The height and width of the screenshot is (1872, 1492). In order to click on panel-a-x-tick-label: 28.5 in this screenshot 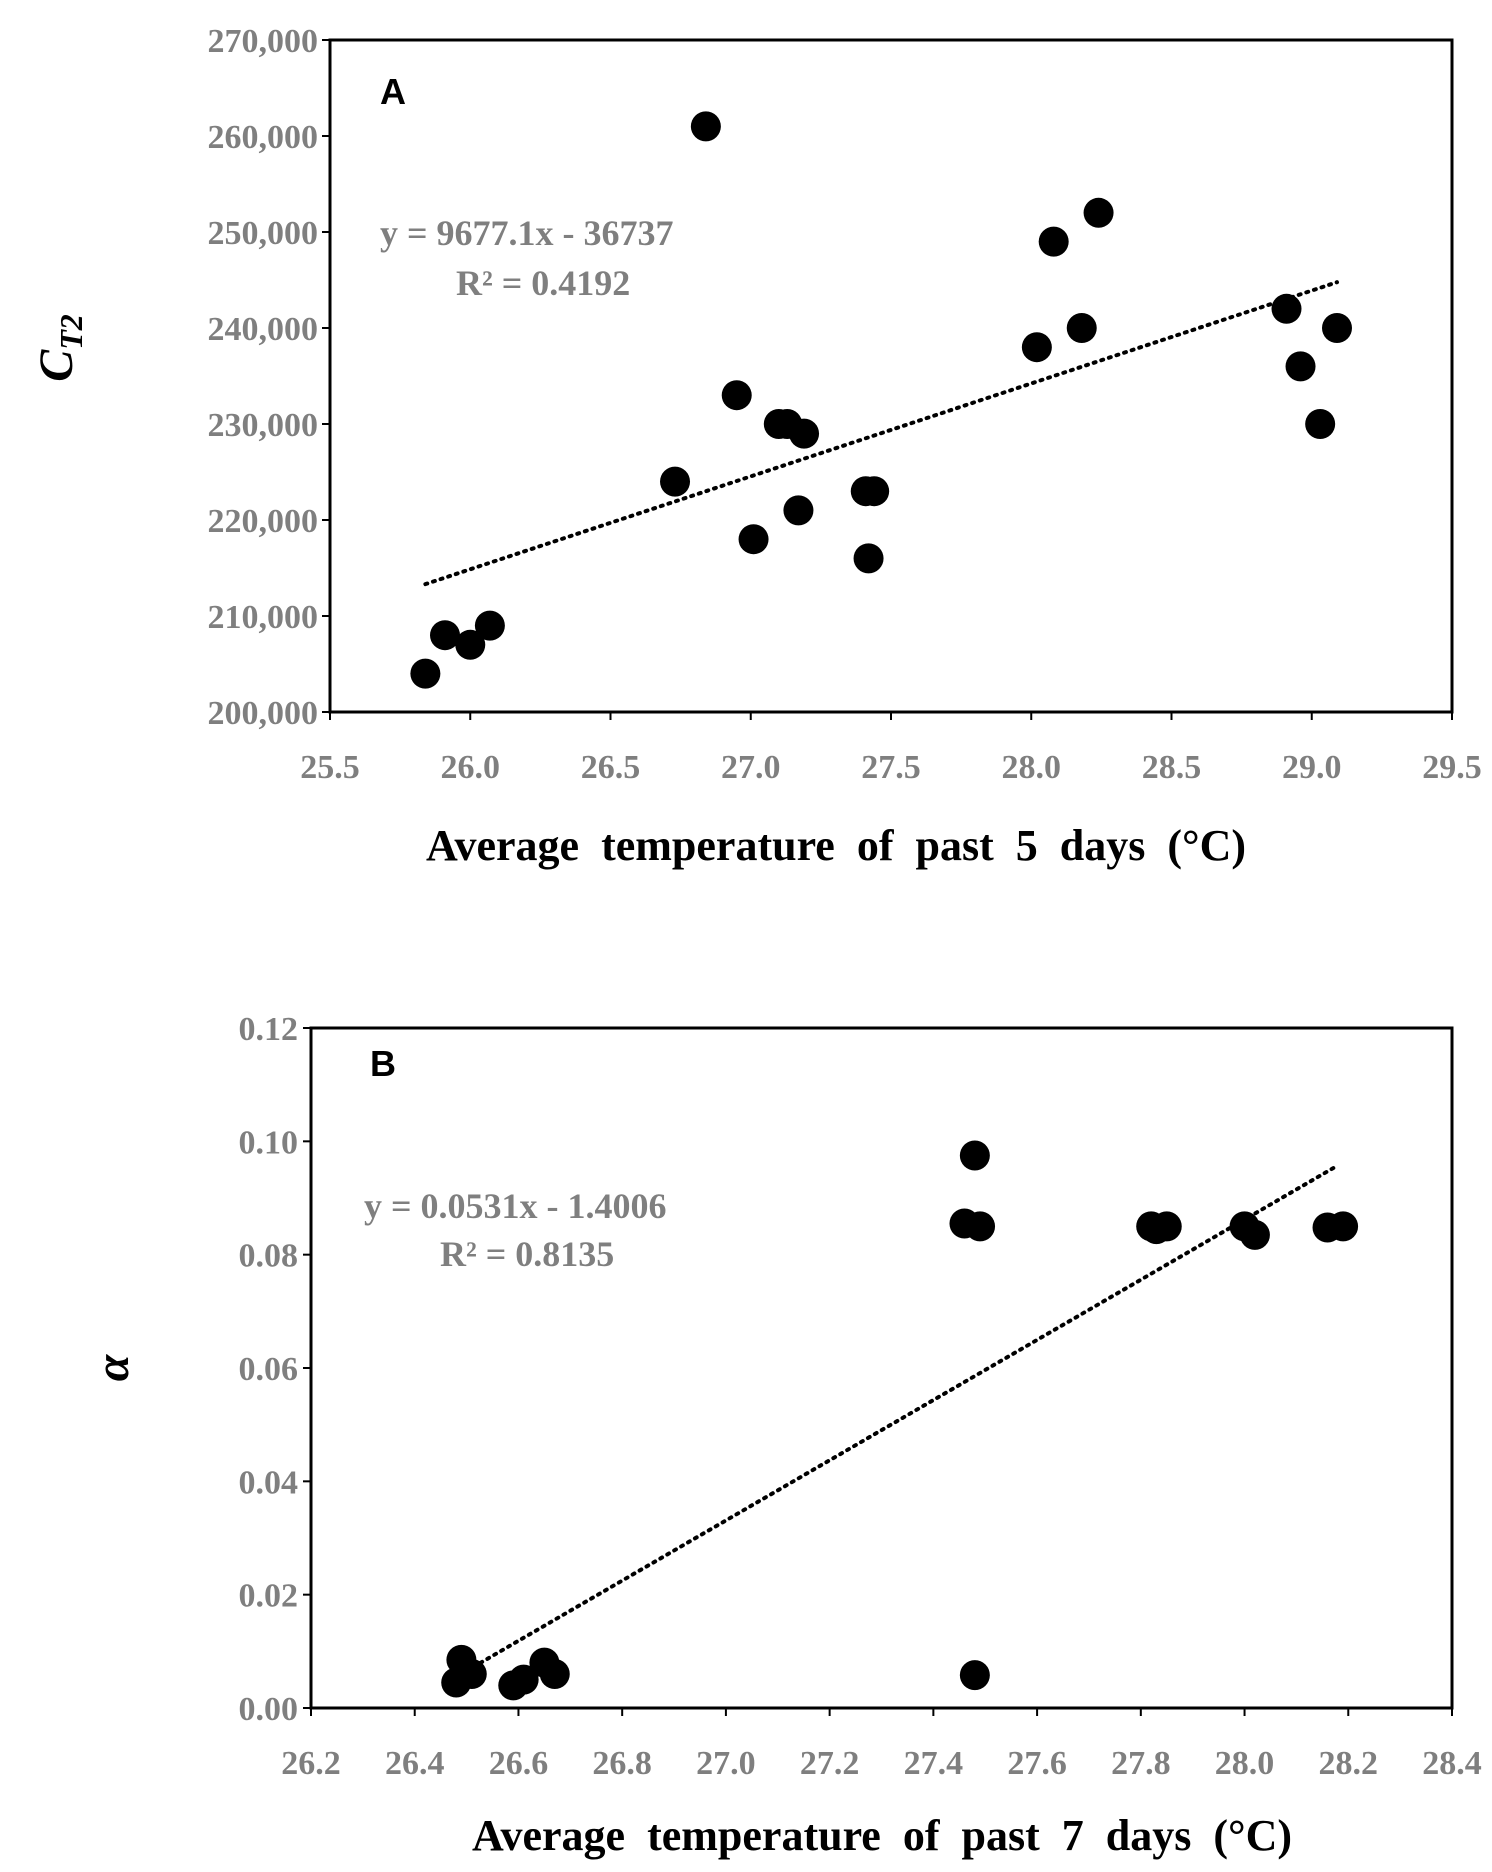, I will do `click(1172, 767)`.